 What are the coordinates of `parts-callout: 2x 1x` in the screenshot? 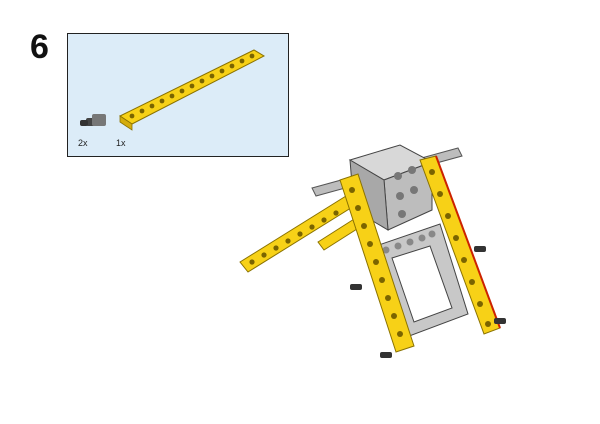 It's located at (178, 95).